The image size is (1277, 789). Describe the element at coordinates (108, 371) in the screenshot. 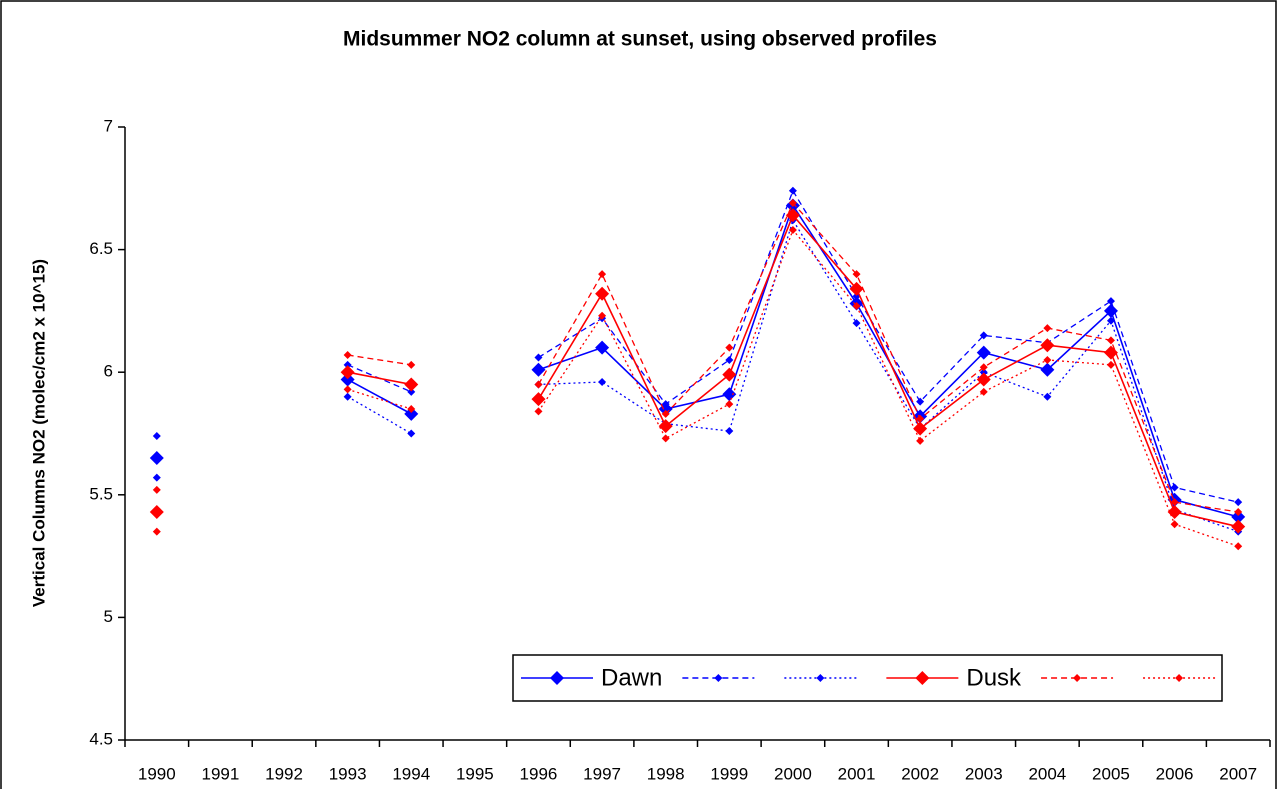

I see `y-tick-label: 6` at that location.